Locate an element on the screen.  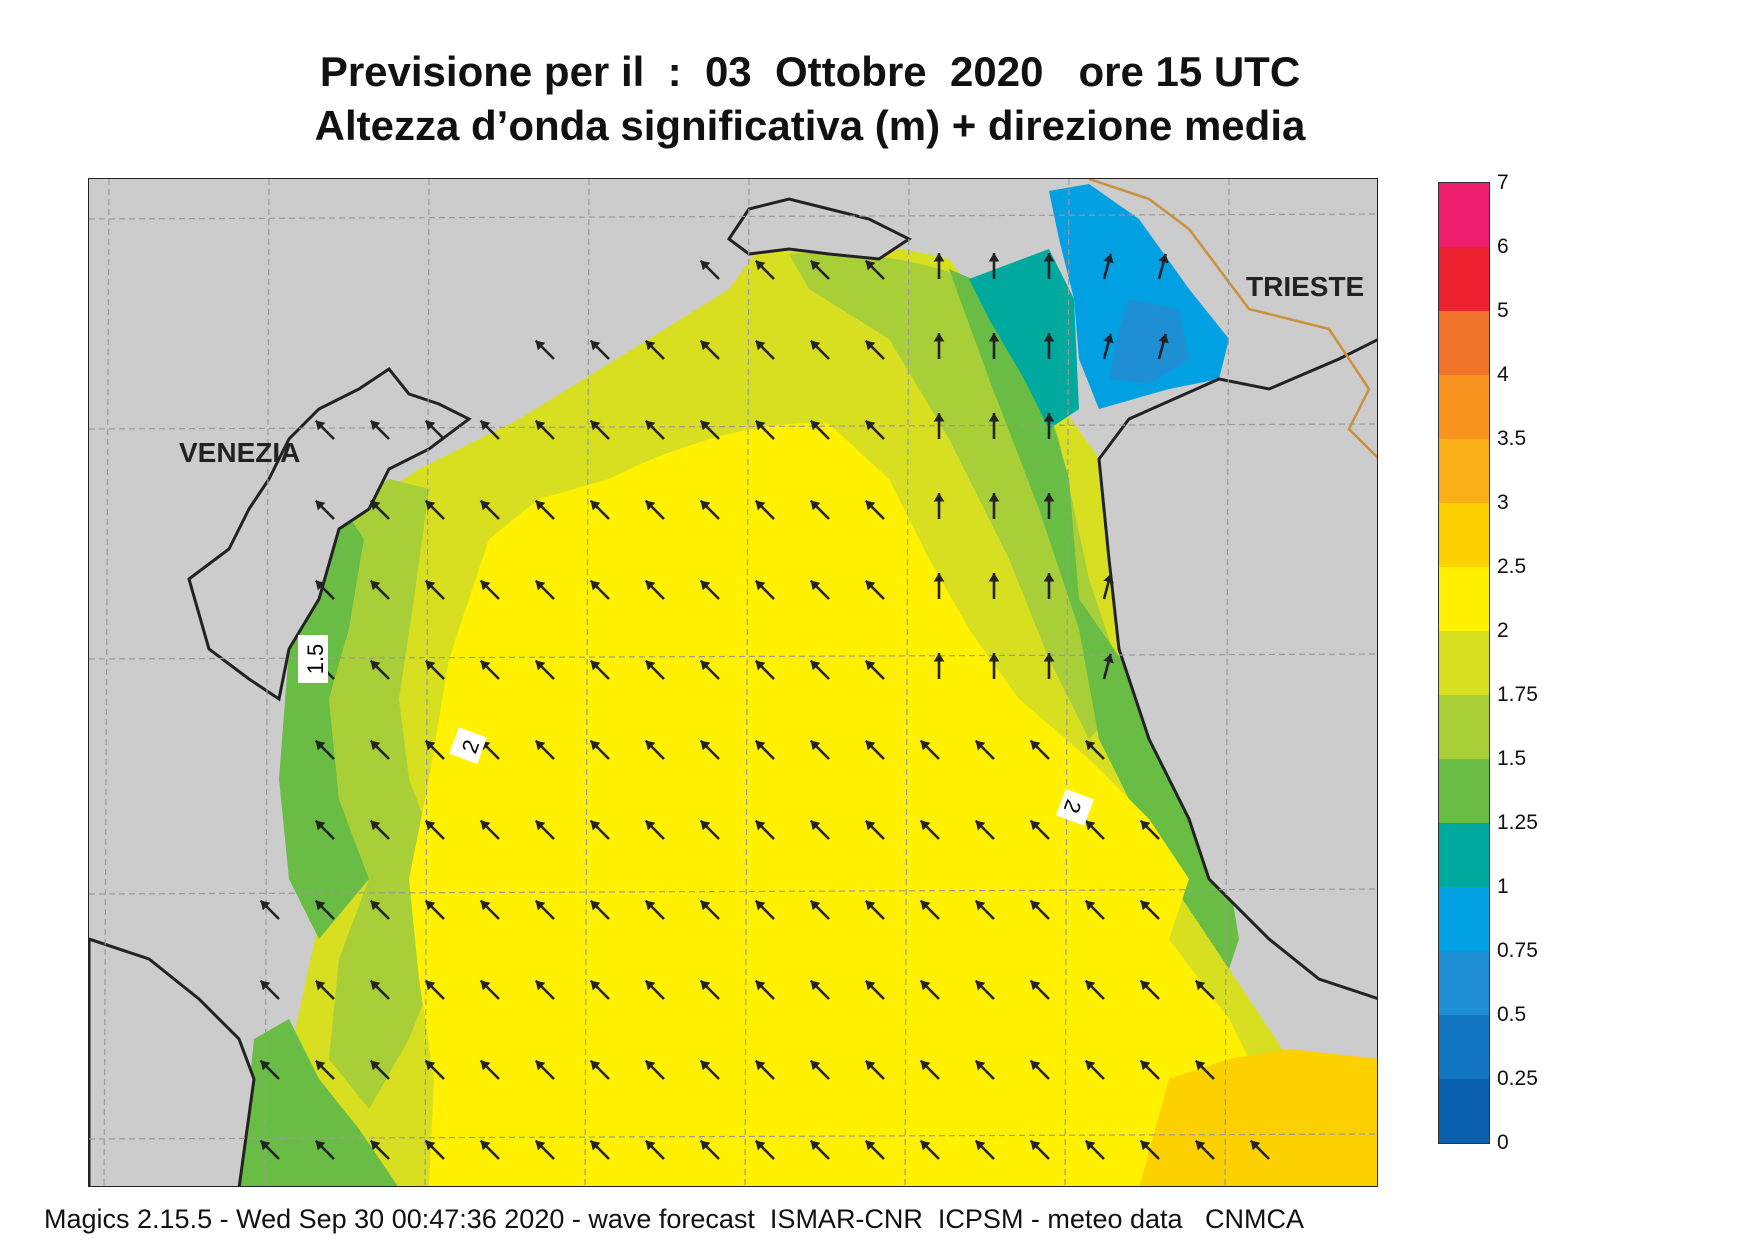
lagoon-land is located at coordinates (329, 534).